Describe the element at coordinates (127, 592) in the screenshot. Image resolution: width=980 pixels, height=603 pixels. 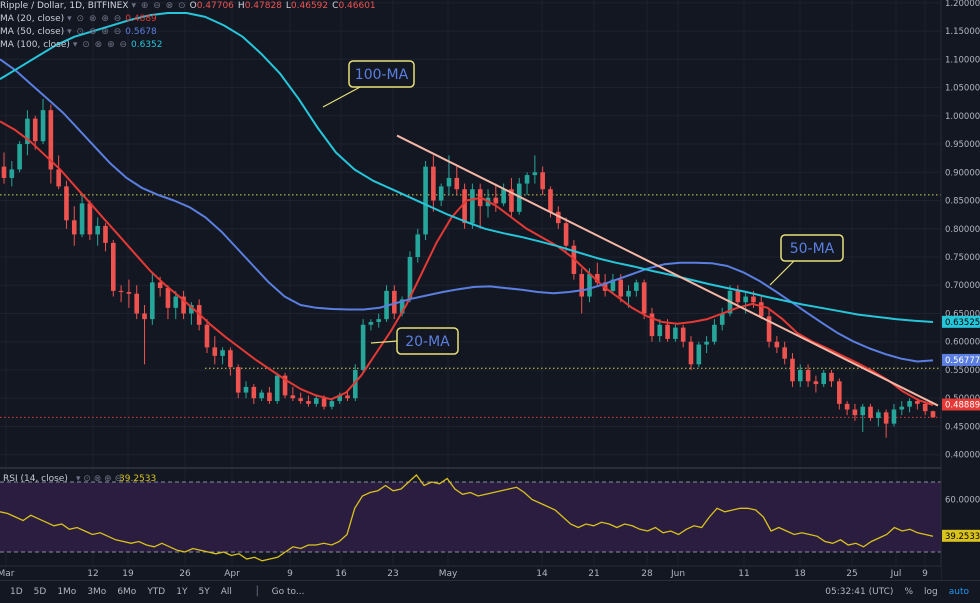
I see `range-button: 6Mo` at that location.